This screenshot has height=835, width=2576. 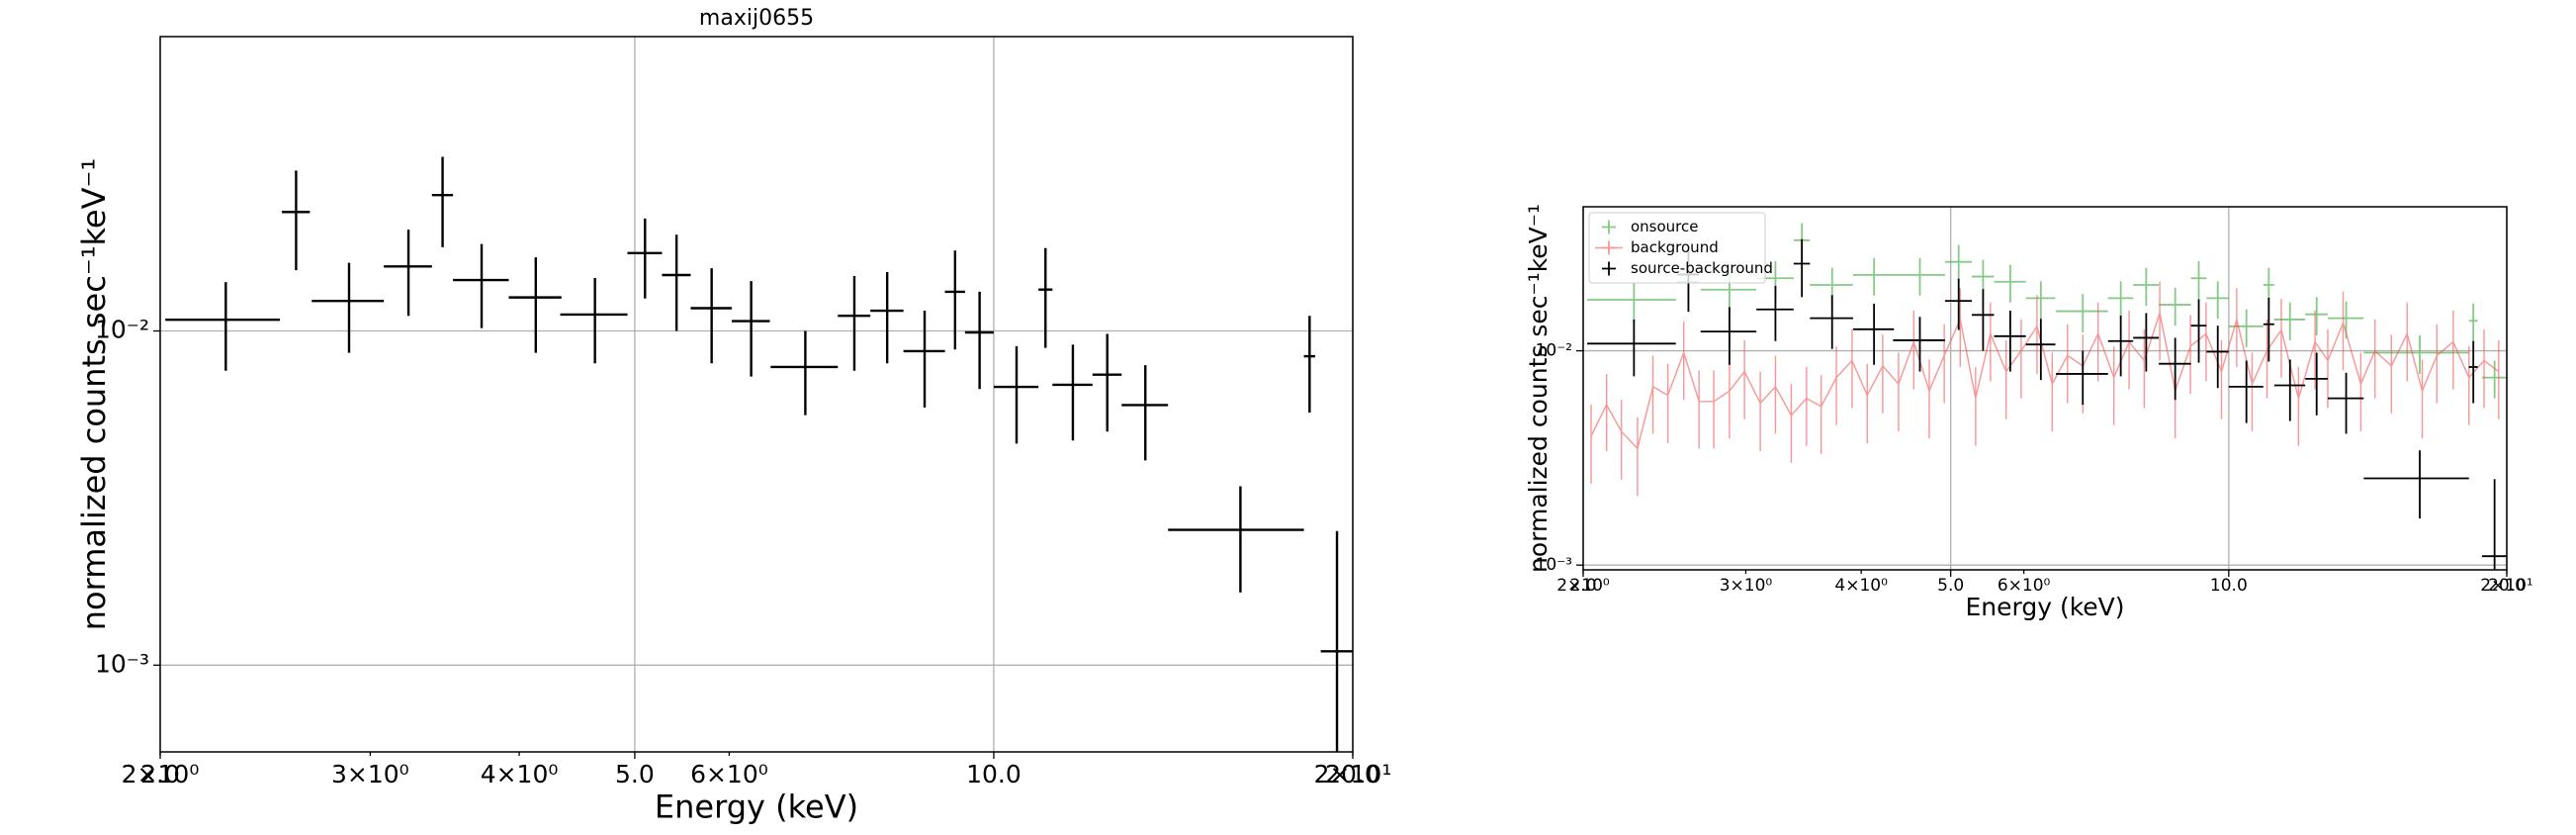 I want to click on plot-area, so click(x=2047, y=396).